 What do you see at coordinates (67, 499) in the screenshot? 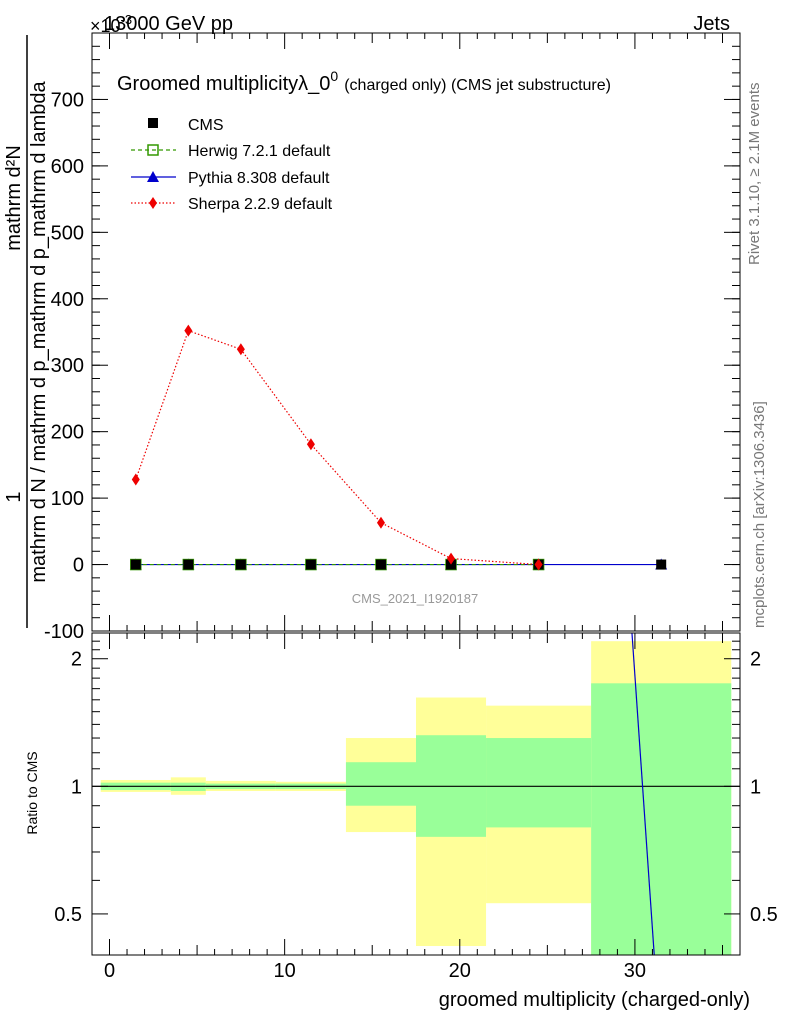
I see `main-y-tick-label: 100` at bounding box center [67, 499].